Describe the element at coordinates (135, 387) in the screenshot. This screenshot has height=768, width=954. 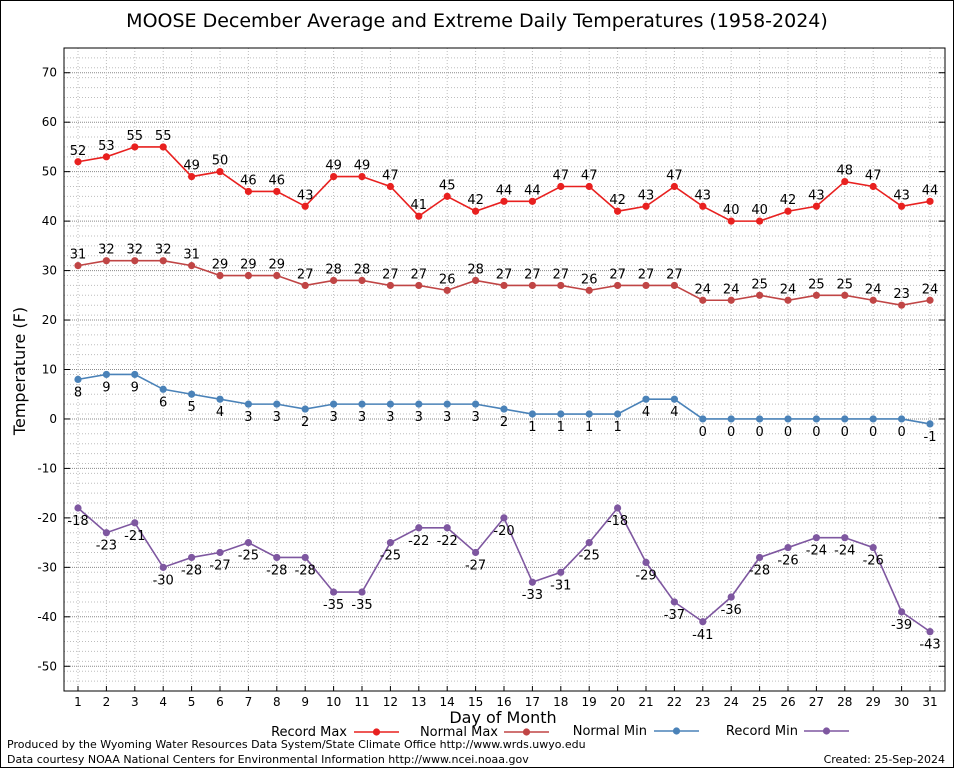
I see `normal-min-data-label: 9` at that location.